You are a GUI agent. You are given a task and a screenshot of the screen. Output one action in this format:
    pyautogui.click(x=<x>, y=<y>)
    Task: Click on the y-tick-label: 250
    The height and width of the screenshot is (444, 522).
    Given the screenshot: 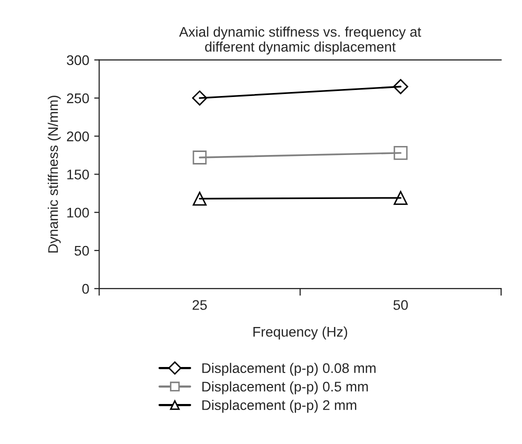 What is the action you would take?
    pyautogui.click(x=77, y=98)
    